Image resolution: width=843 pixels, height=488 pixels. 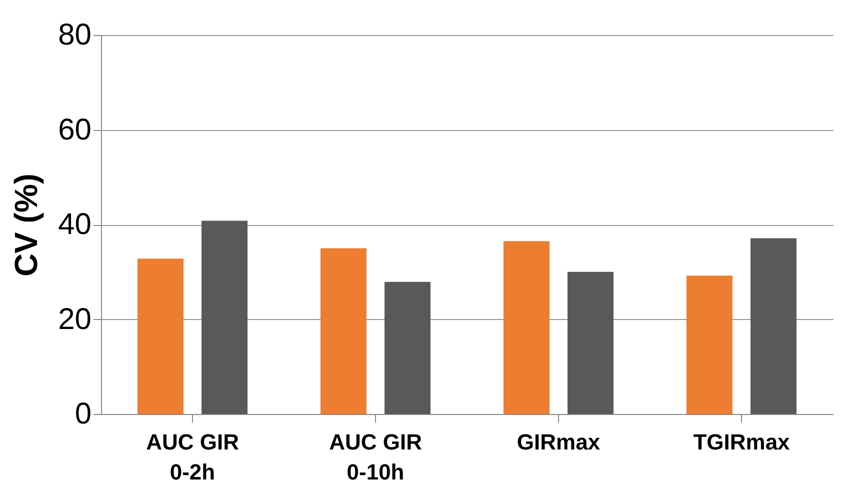 I want to click on y-tick-label: 20, so click(x=75, y=319).